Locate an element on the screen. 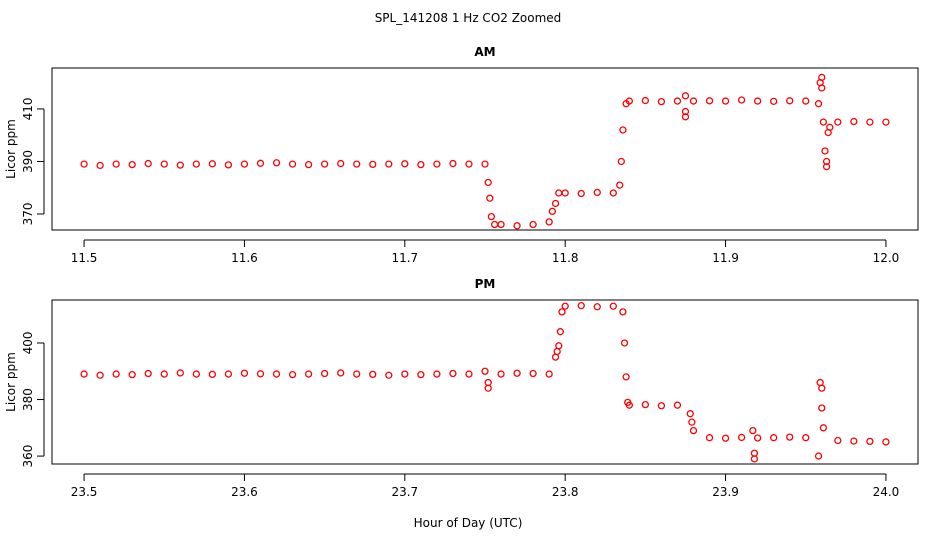 The height and width of the screenshot is (544, 936). x-axis-label: Hour of Day (UTC) is located at coordinates (468, 523).